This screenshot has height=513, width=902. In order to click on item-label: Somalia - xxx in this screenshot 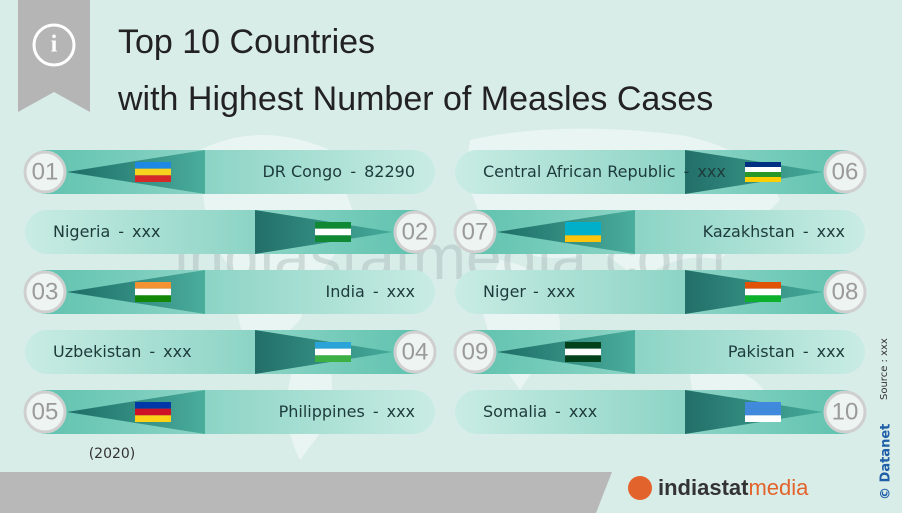, I will do `click(540, 411)`.